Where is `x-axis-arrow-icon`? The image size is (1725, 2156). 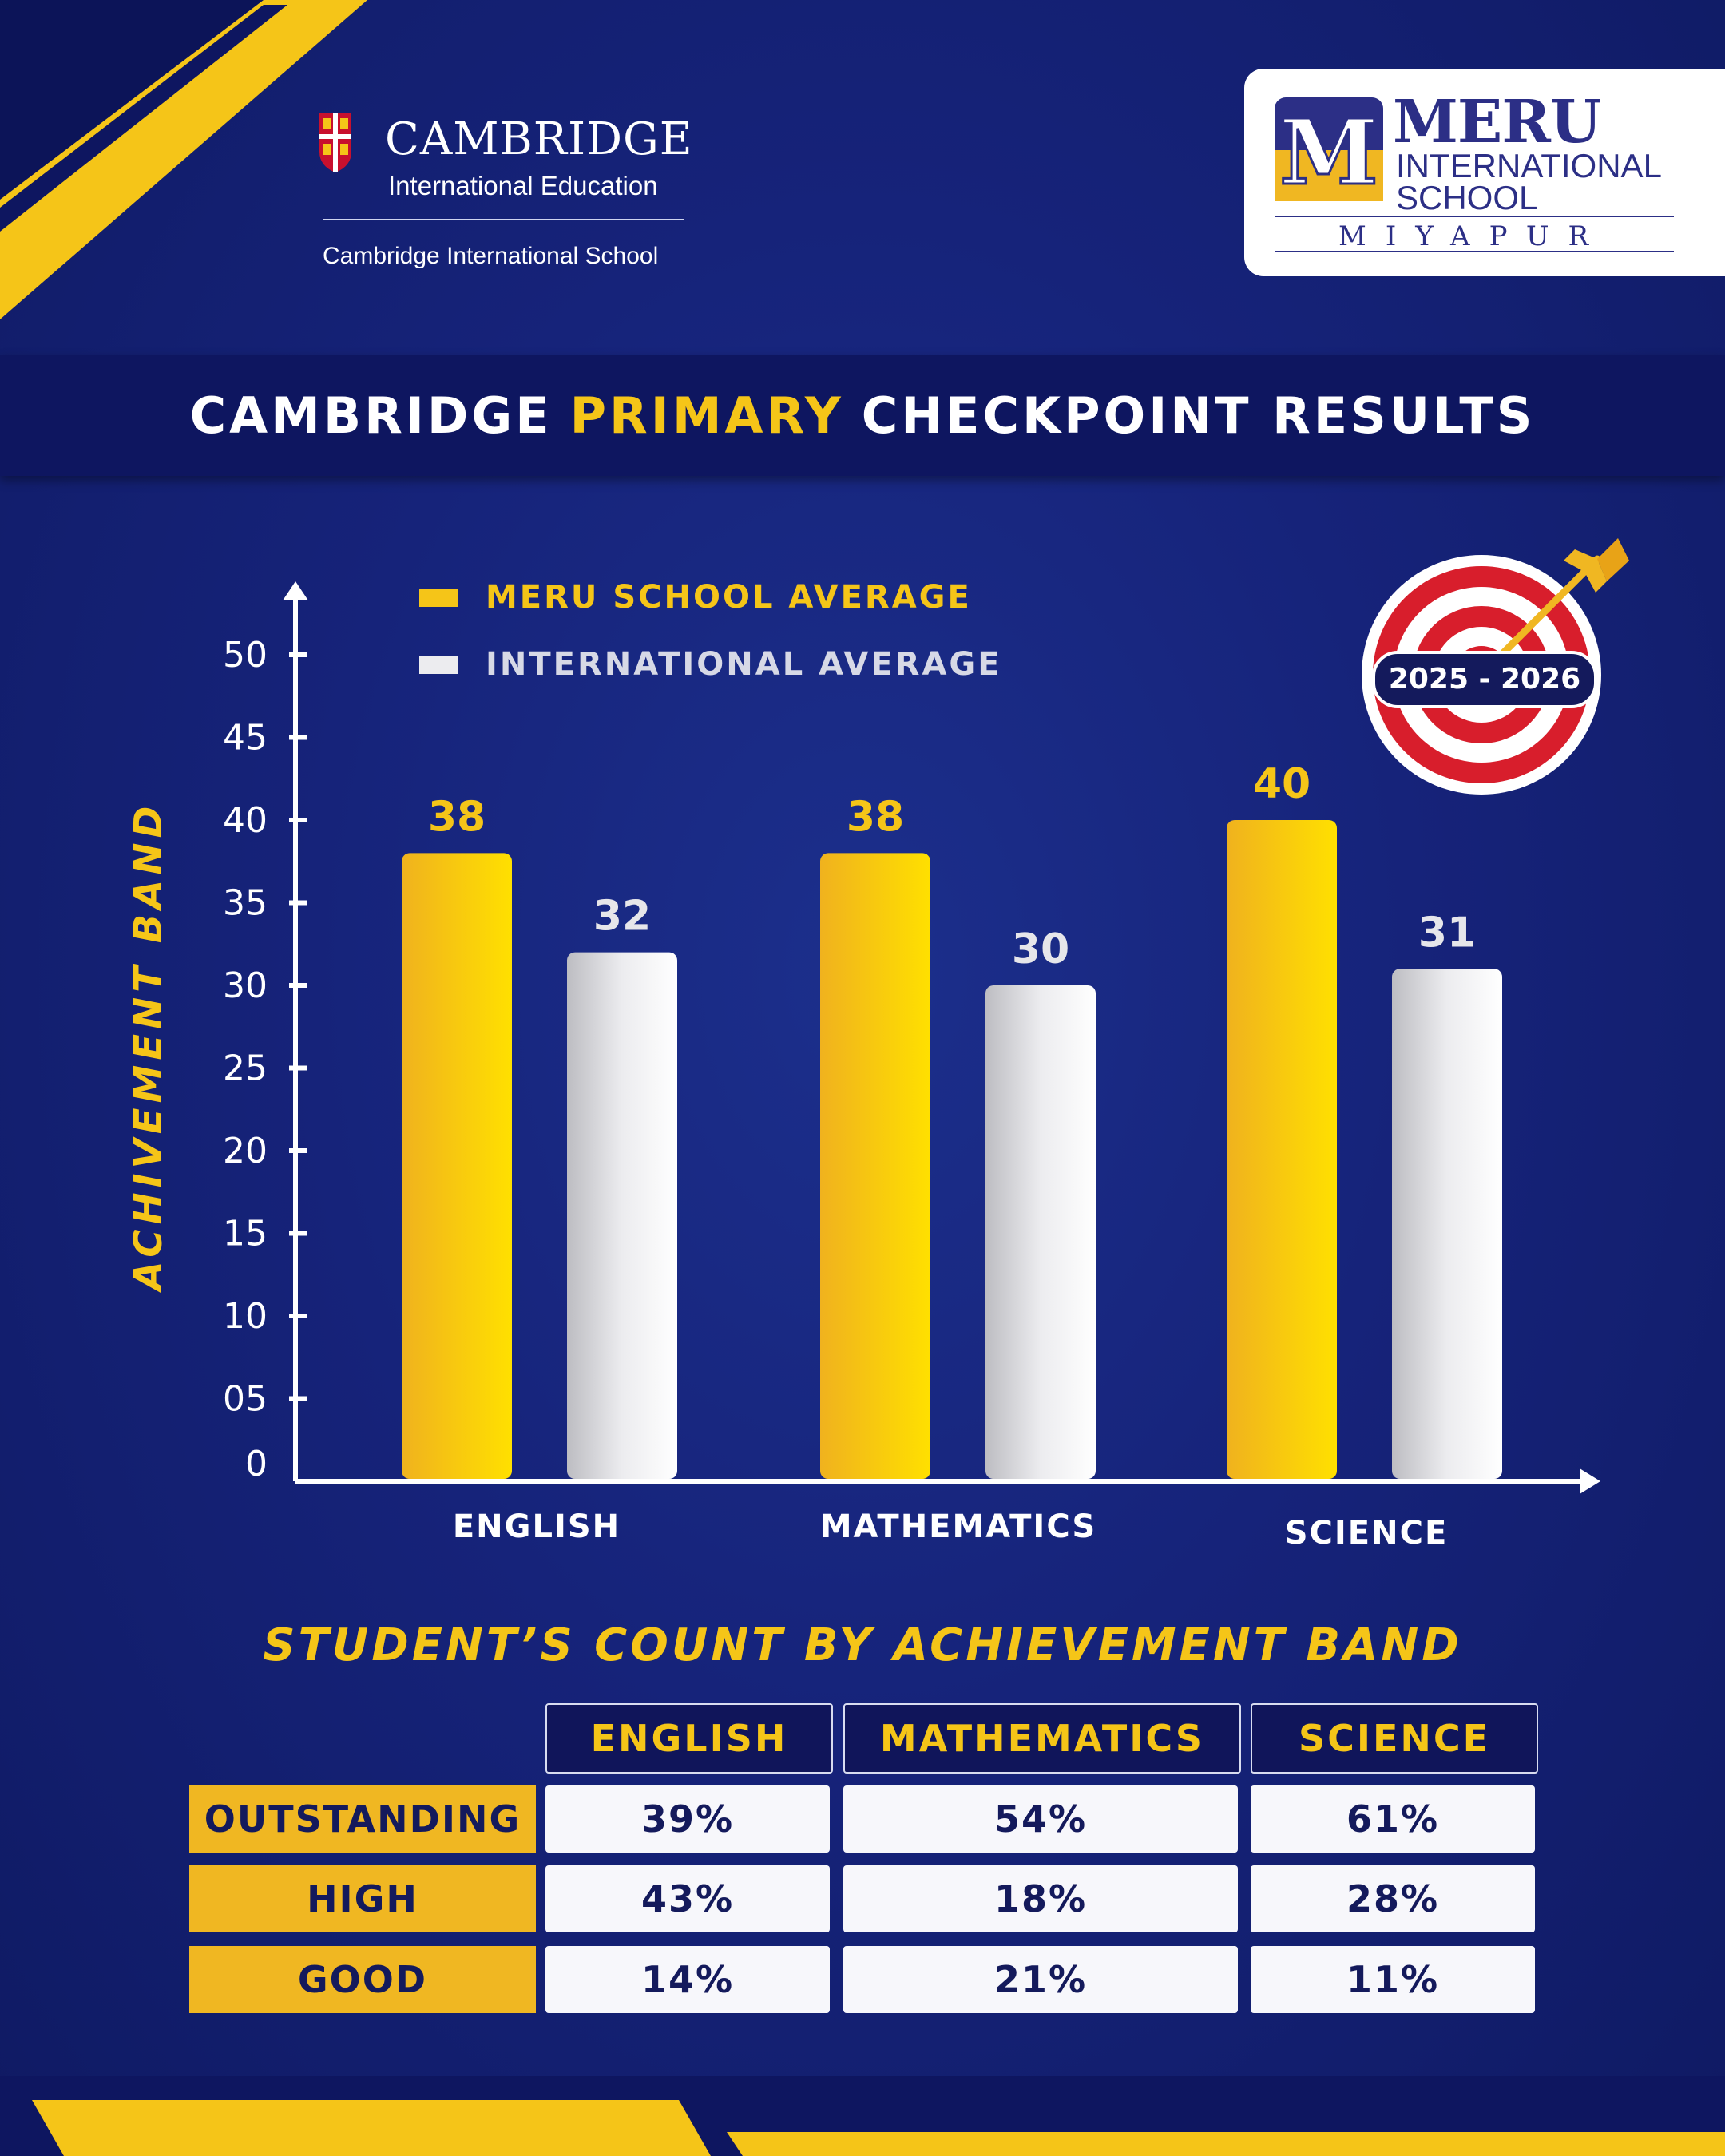 x-axis-arrow-icon is located at coordinates (1590, 1481).